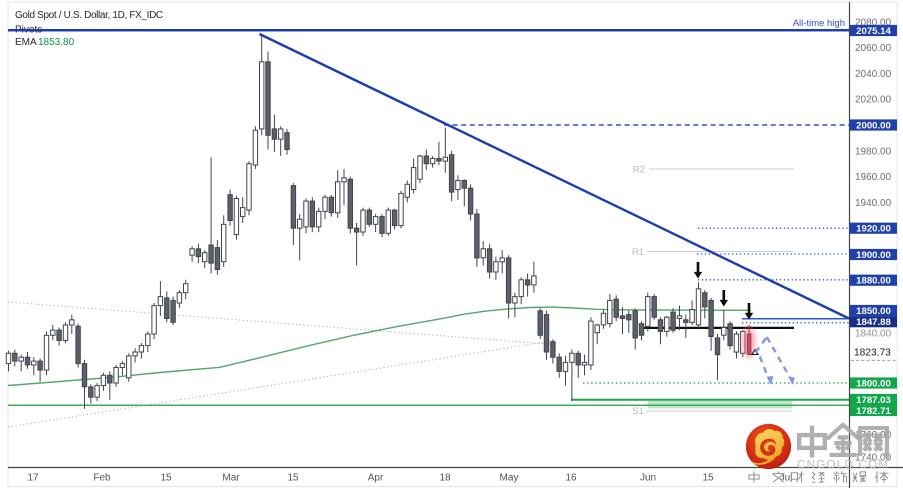 Image resolution: width=903 pixels, height=501 pixels. I want to click on svg-text: S1, so click(638, 411).